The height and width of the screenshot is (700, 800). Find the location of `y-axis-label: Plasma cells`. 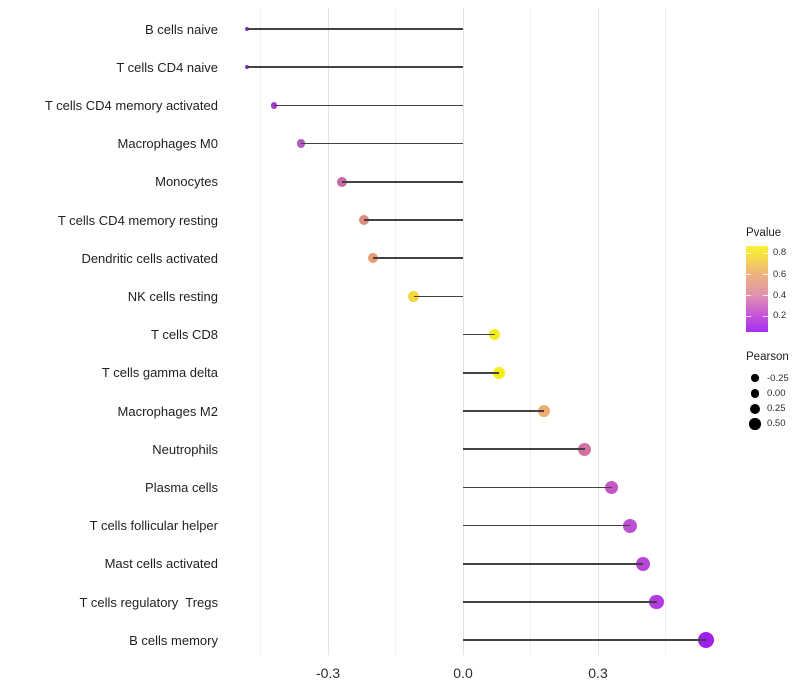

y-axis-label: Plasma cells is located at coordinates (181, 487).